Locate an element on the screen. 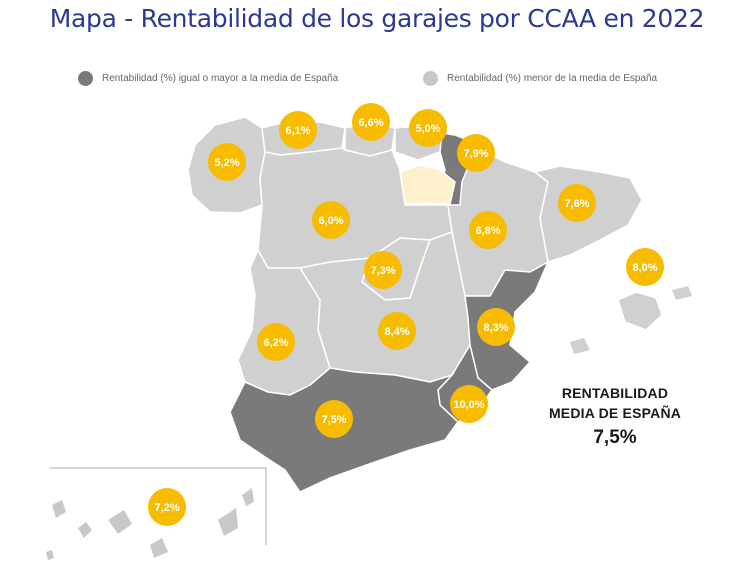  svg-text: 8,3% is located at coordinates (495, 328).